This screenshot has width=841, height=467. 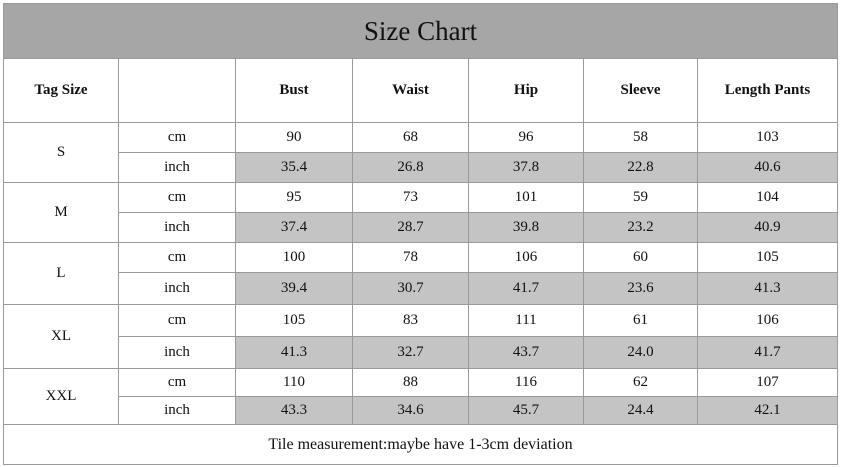 What do you see at coordinates (61, 273) in the screenshot?
I see `size-cell: L` at bounding box center [61, 273].